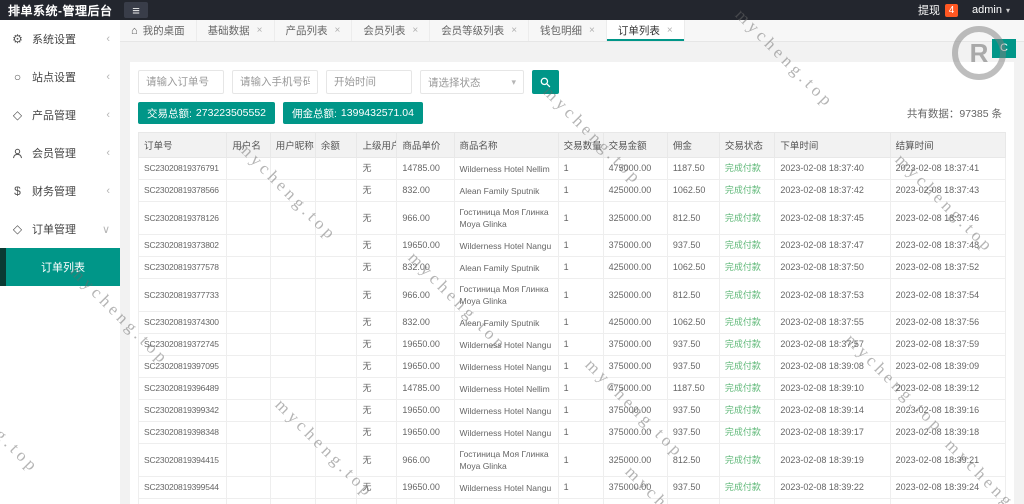  Describe the element at coordinates (206, 113) in the screenshot. I see `total-trade-button: 交易总额: 273223505552` at that location.